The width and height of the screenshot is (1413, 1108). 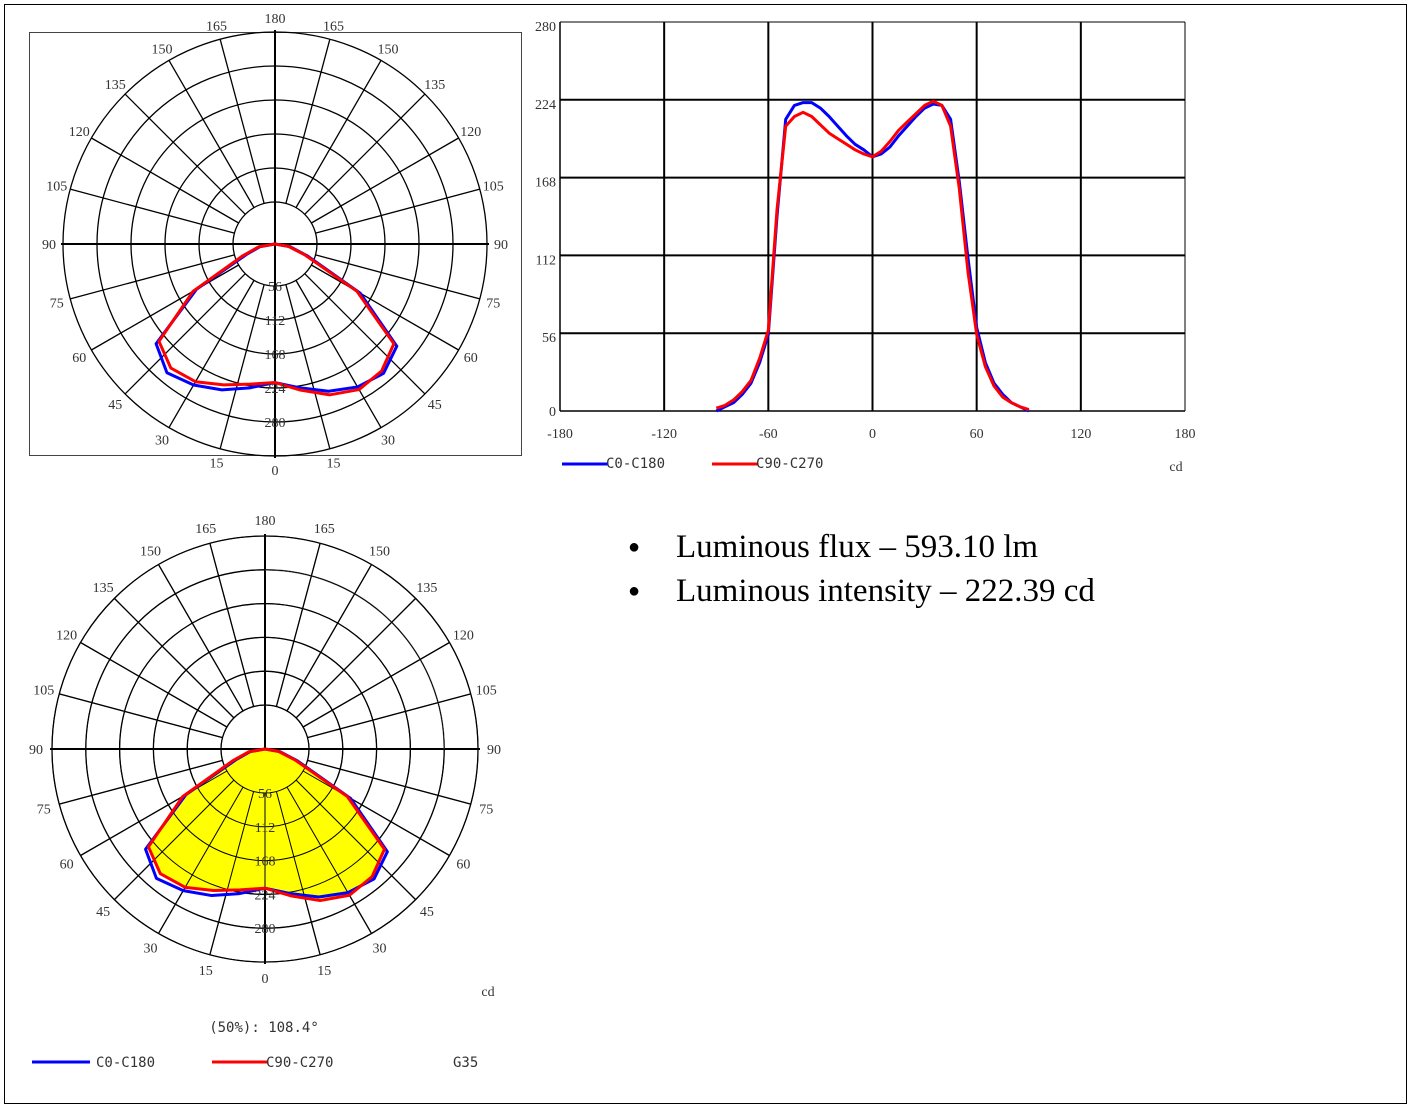 What do you see at coordinates (549, 338) in the screenshot?
I see `y-tick-label: 56` at bounding box center [549, 338].